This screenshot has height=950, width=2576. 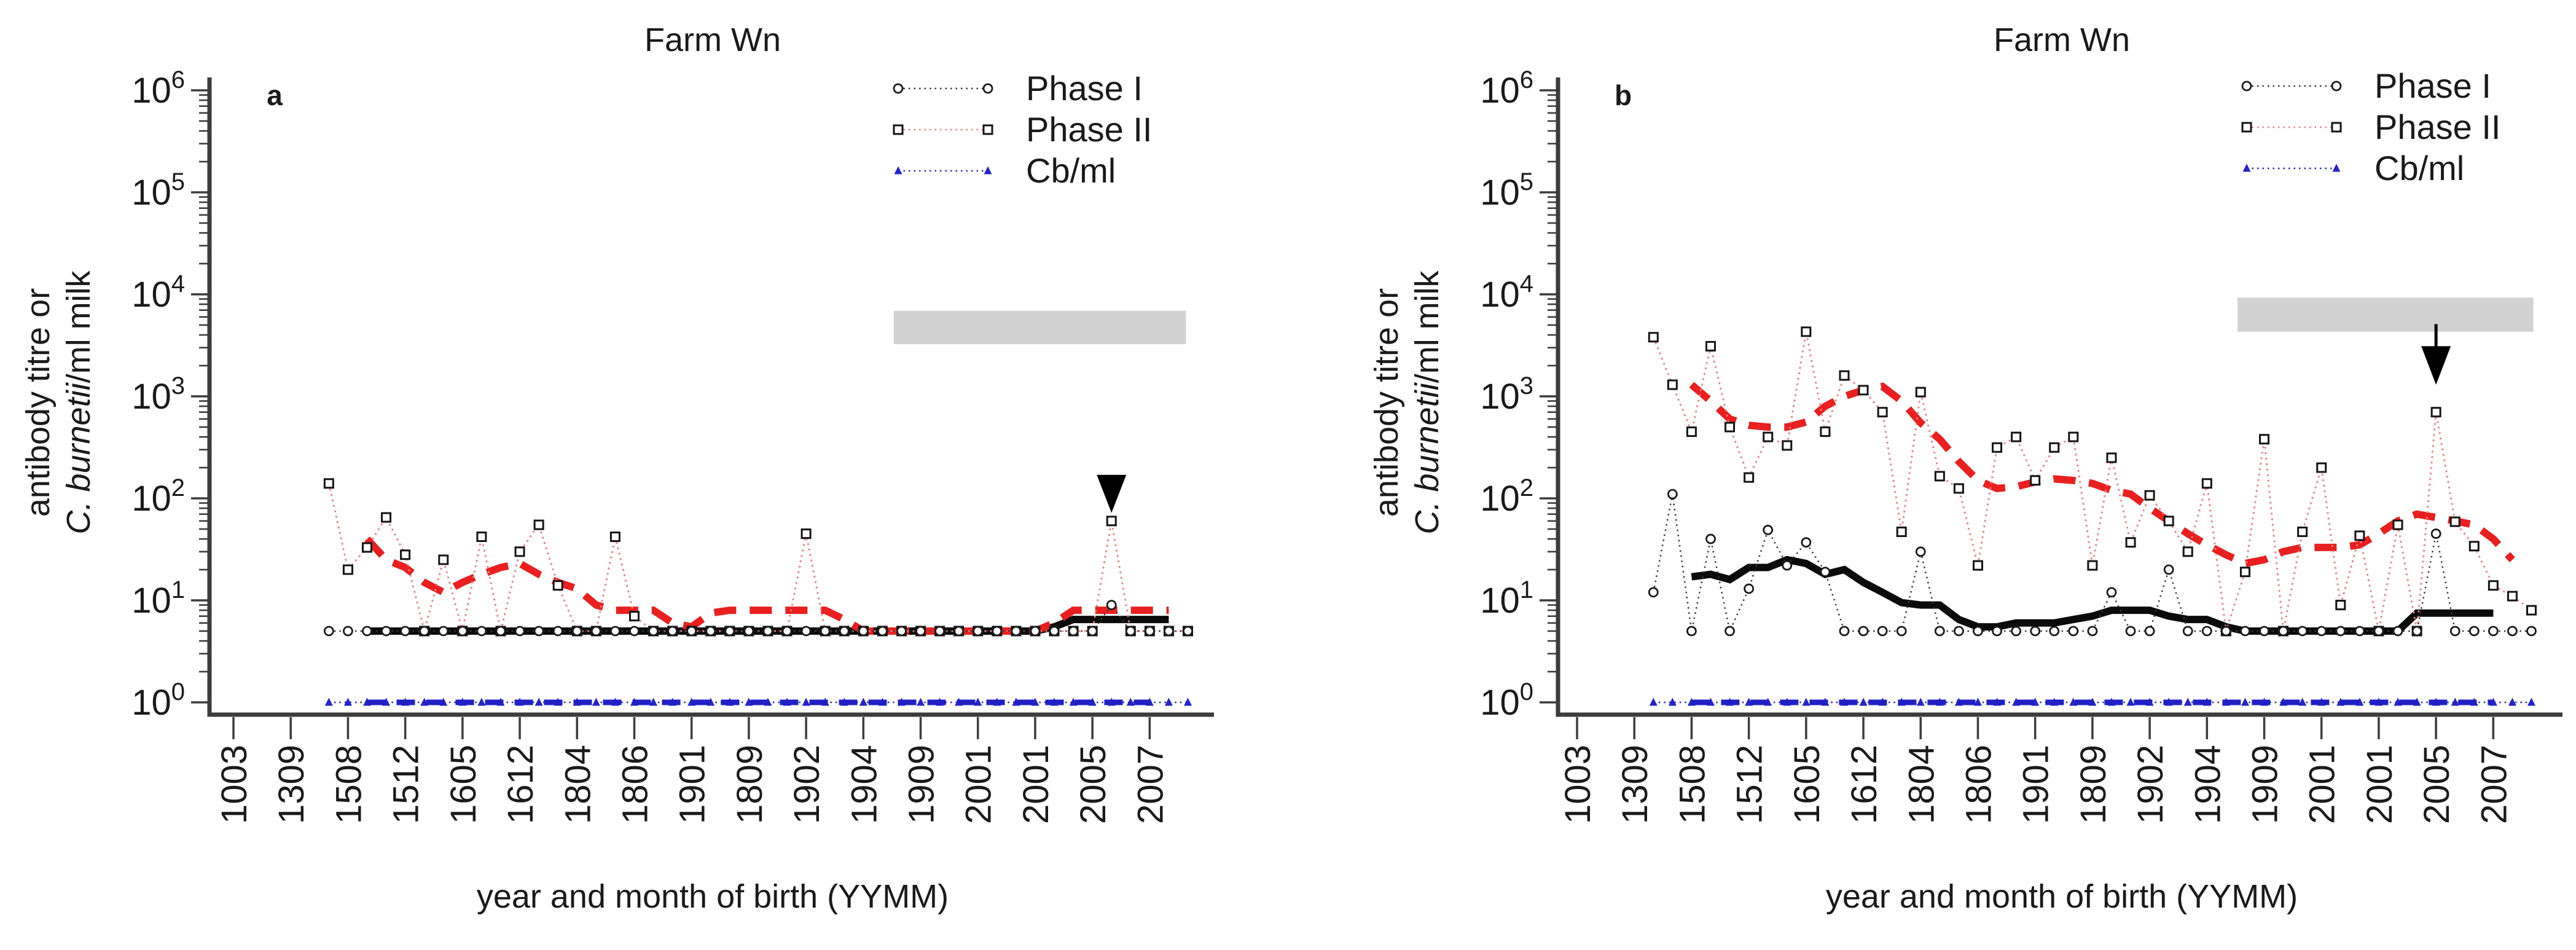 I want to click on panel-b-letter: b, so click(x=1623, y=95).